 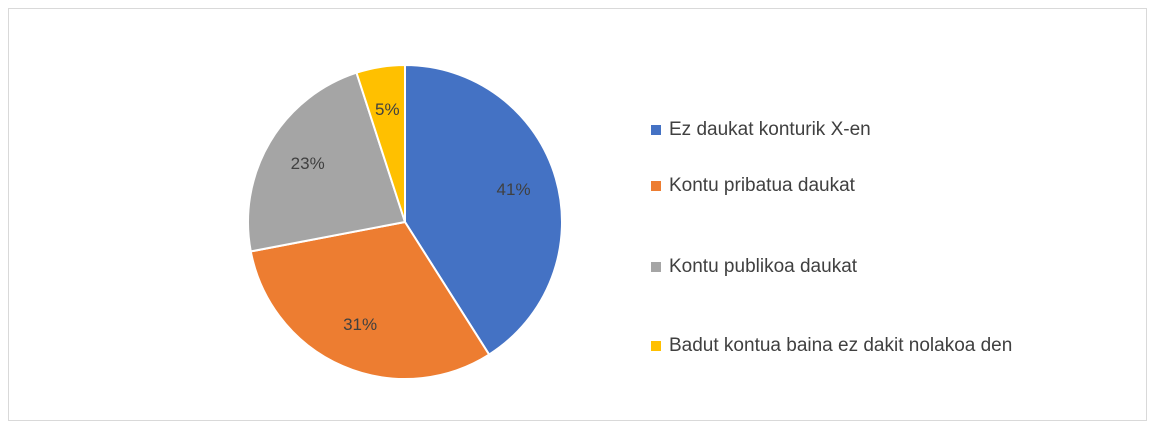 What do you see at coordinates (360, 324) in the screenshot?
I see `data-label: 31%` at bounding box center [360, 324].